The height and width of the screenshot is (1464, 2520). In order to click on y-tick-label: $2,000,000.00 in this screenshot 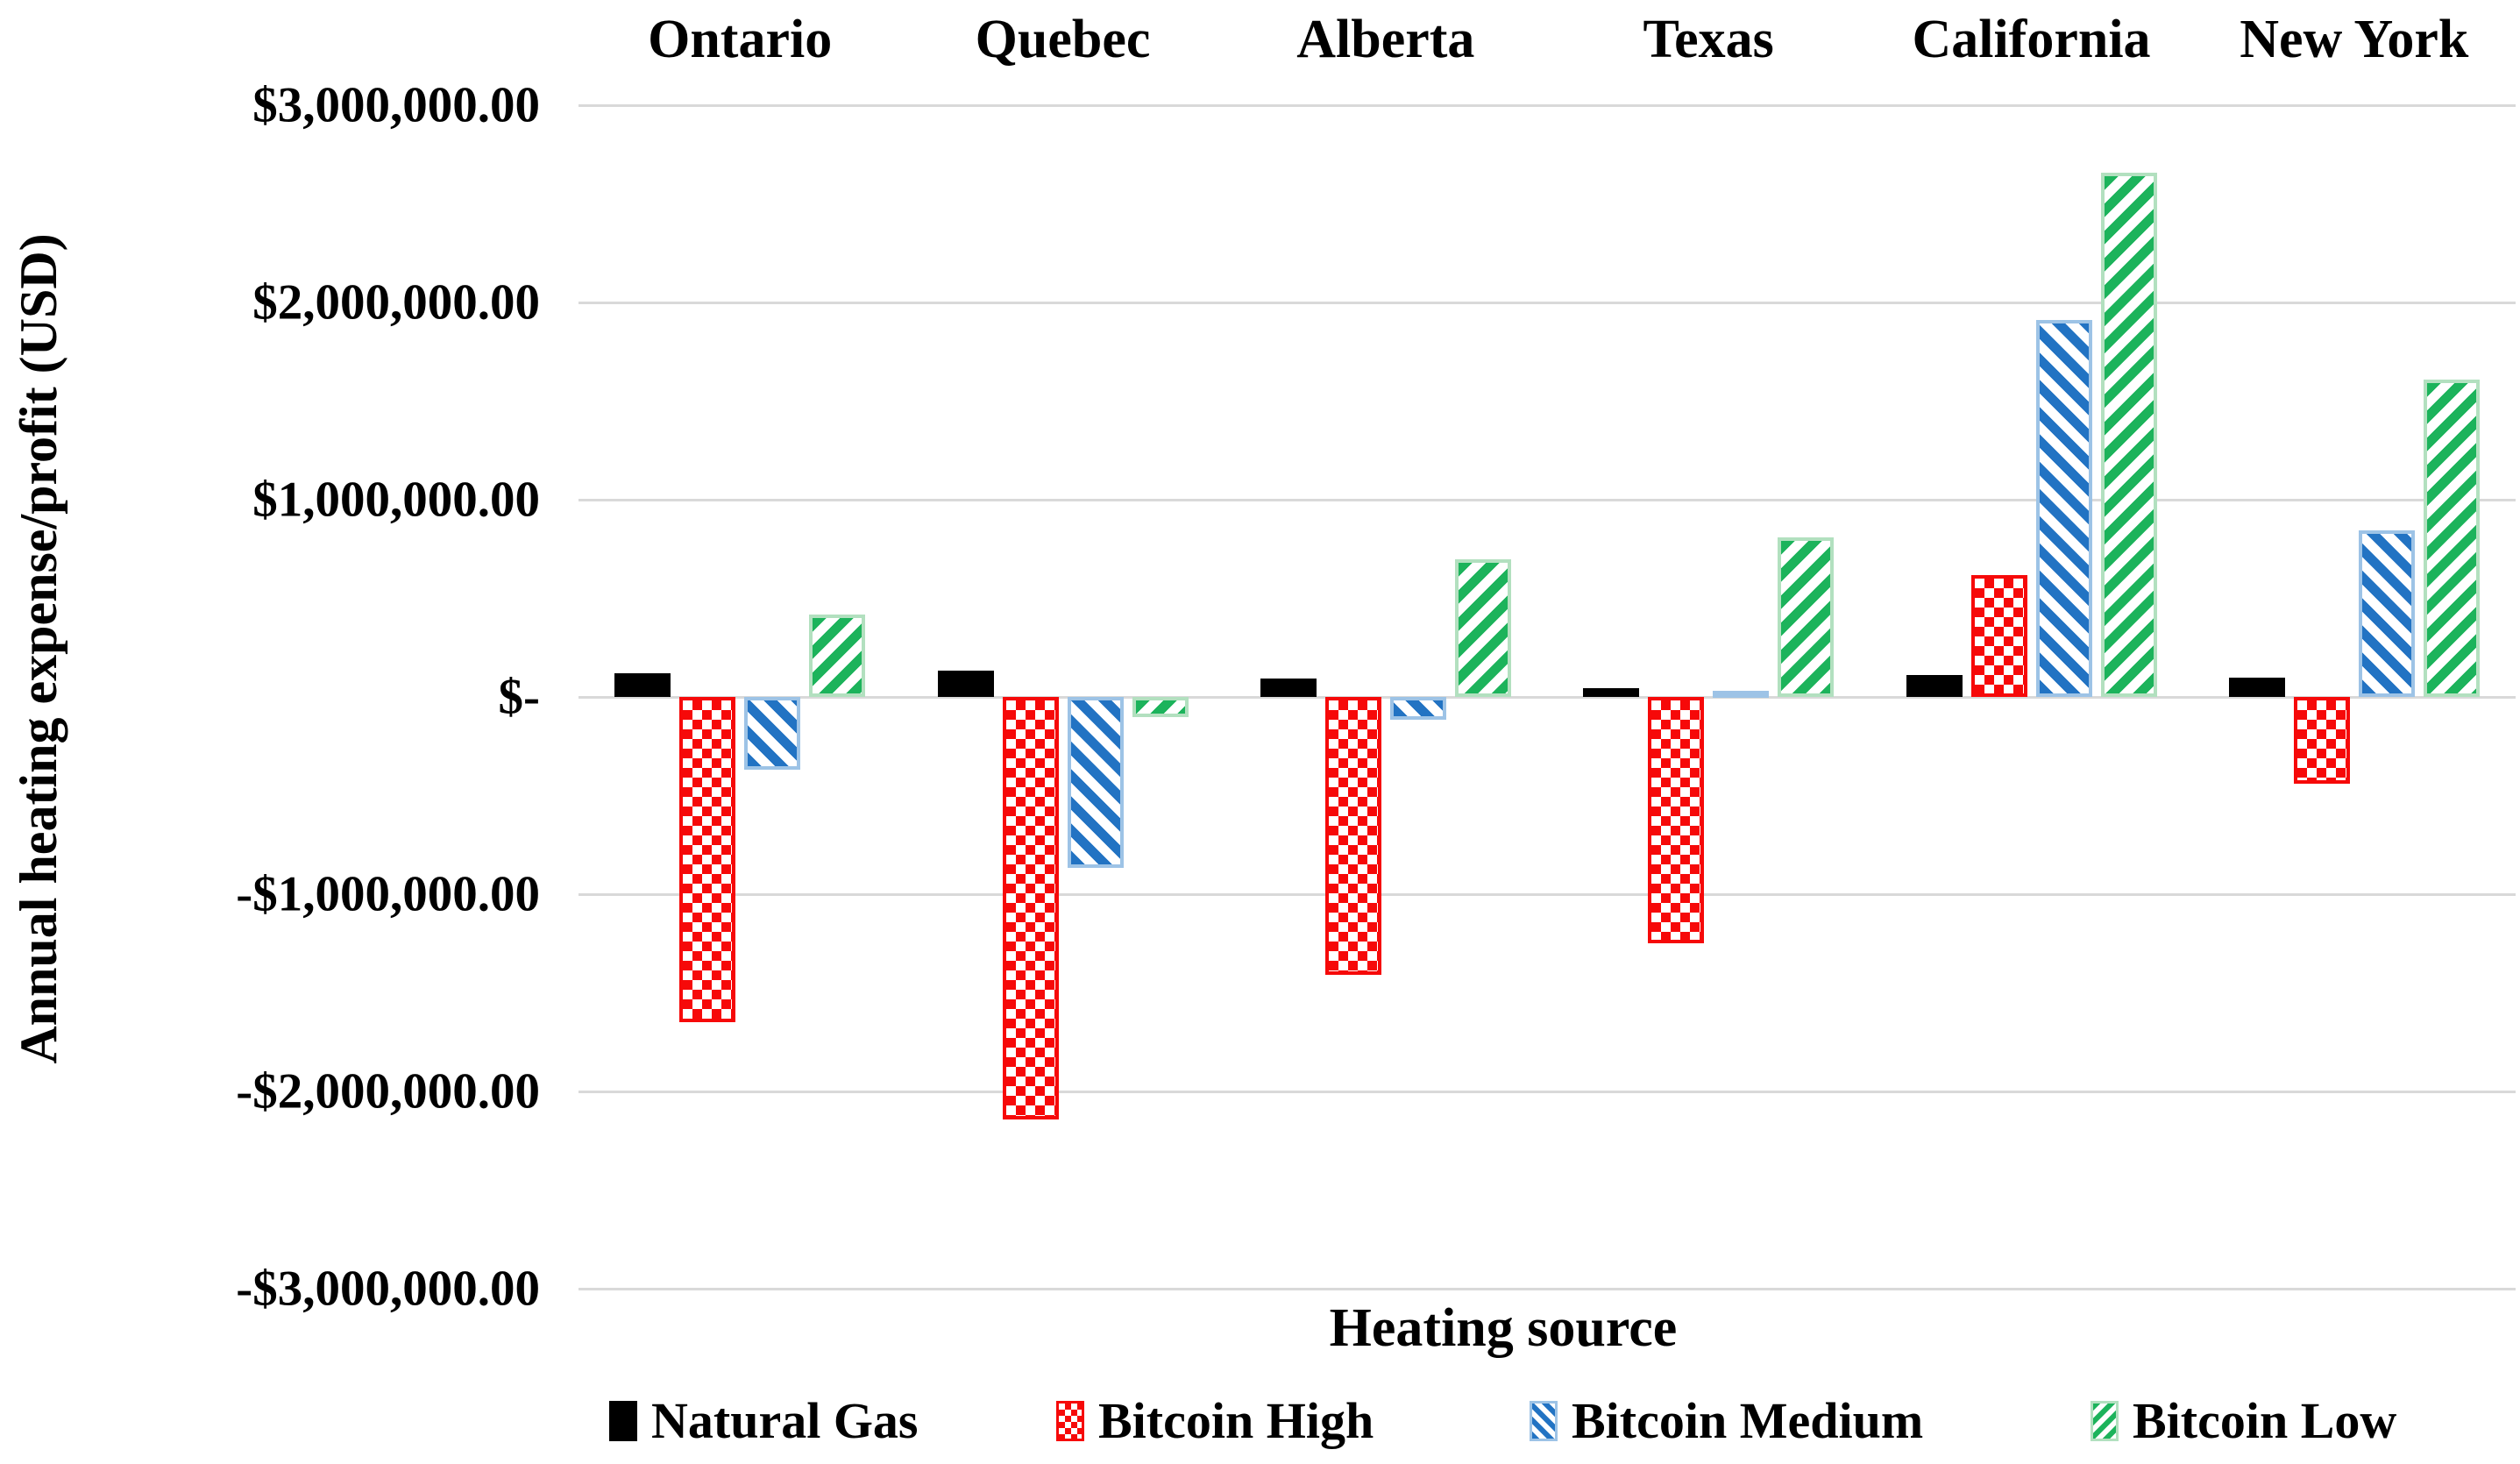, I will do `click(396, 302)`.